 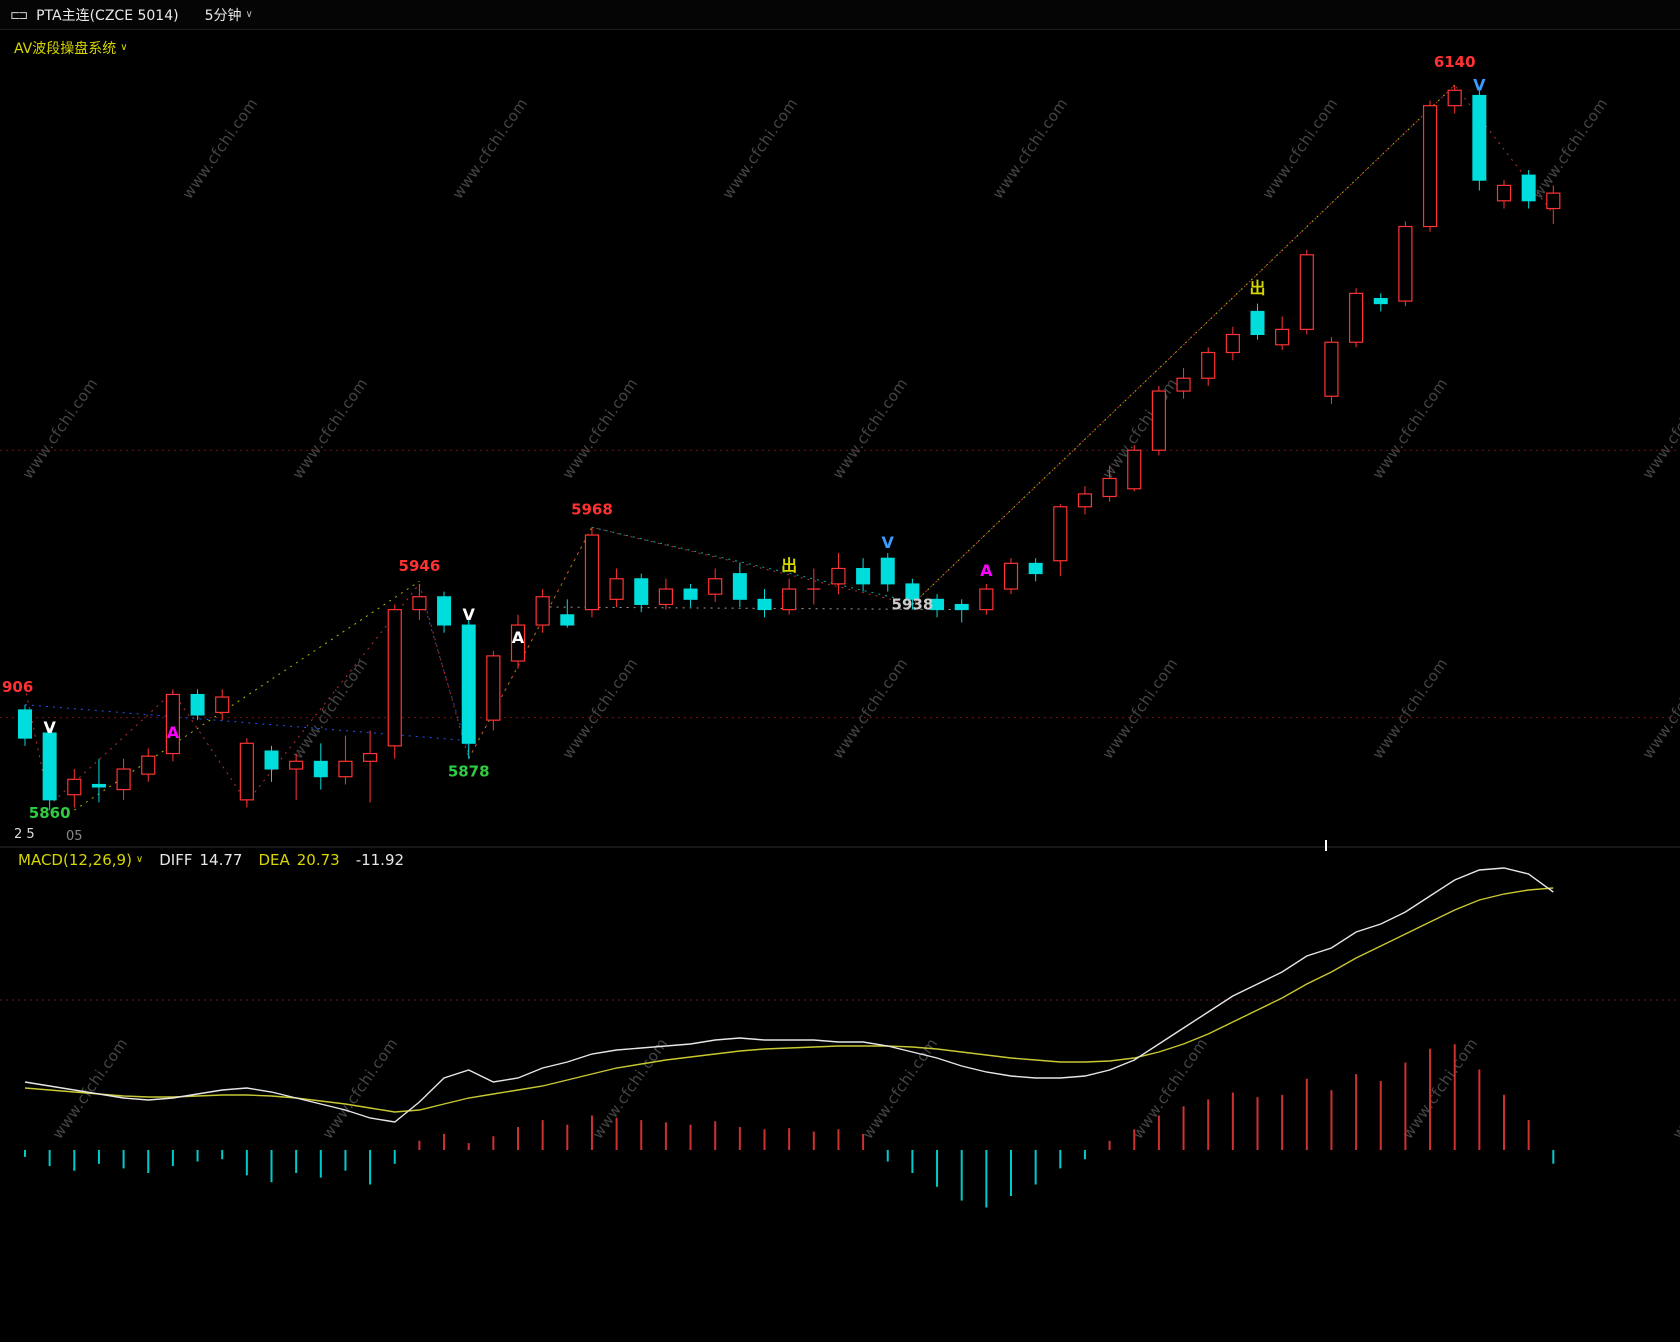 What do you see at coordinates (274, 860) in the screenshot?
I see `dea-label: DEA` at bounding box center [274, 860].